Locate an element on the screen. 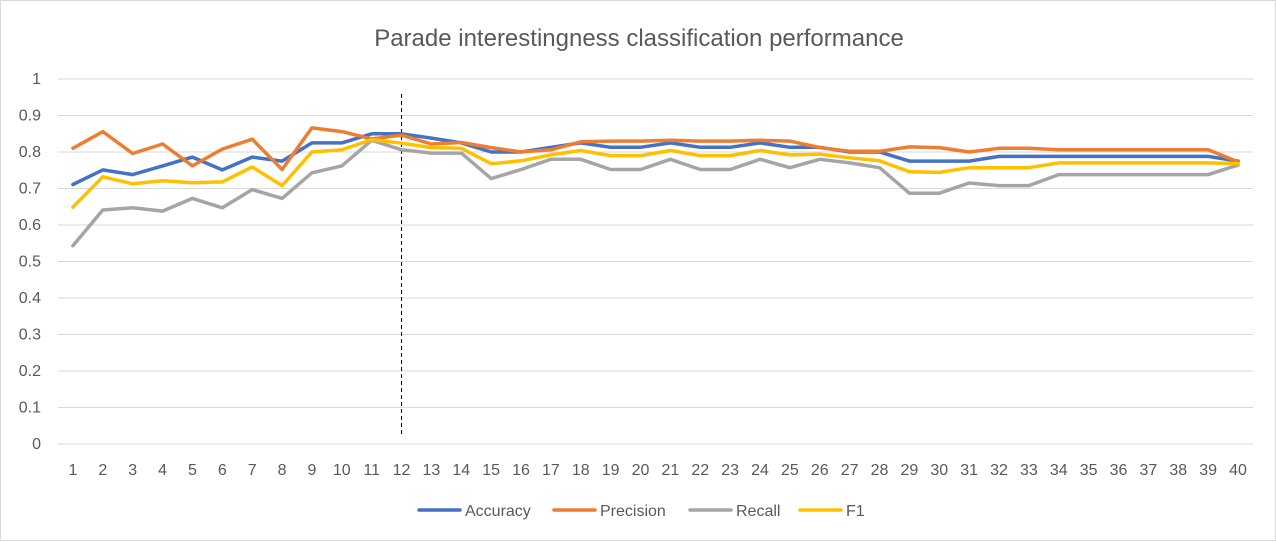 Image resolution: width=1276 pixels, height=542 pixels. x-tick-label: 14 is located at coordinates (461, 470).